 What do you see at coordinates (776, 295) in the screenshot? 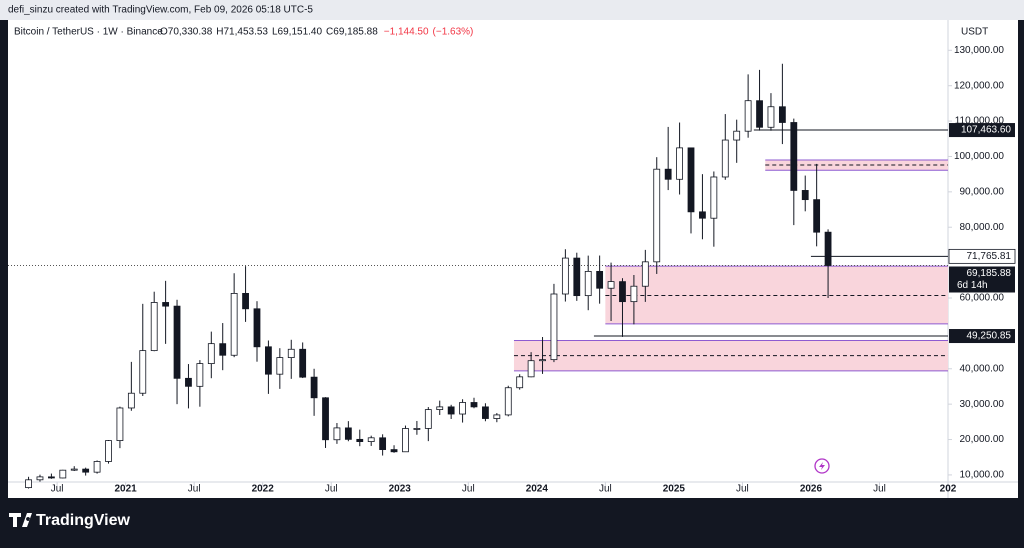
I see `zone` at bounding box center [776, 295].